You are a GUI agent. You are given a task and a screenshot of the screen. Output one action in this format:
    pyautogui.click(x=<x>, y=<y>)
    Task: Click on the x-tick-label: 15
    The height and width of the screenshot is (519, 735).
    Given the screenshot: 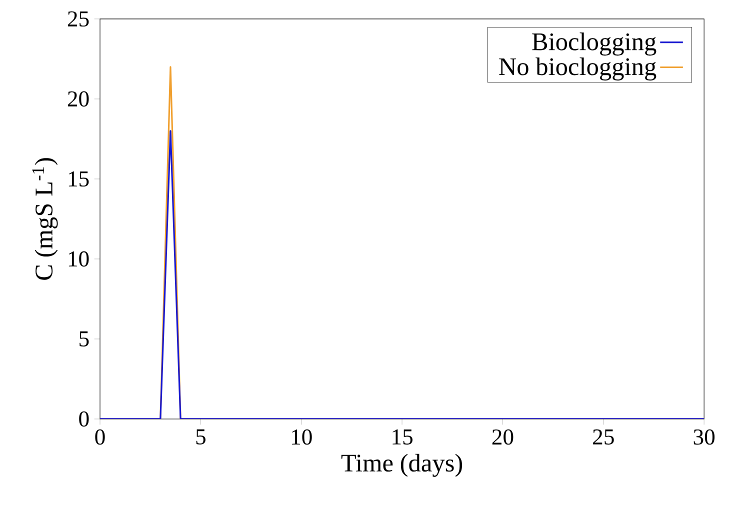 What is the action you would take?
    pyautogui.click(x=402, y=437)
    